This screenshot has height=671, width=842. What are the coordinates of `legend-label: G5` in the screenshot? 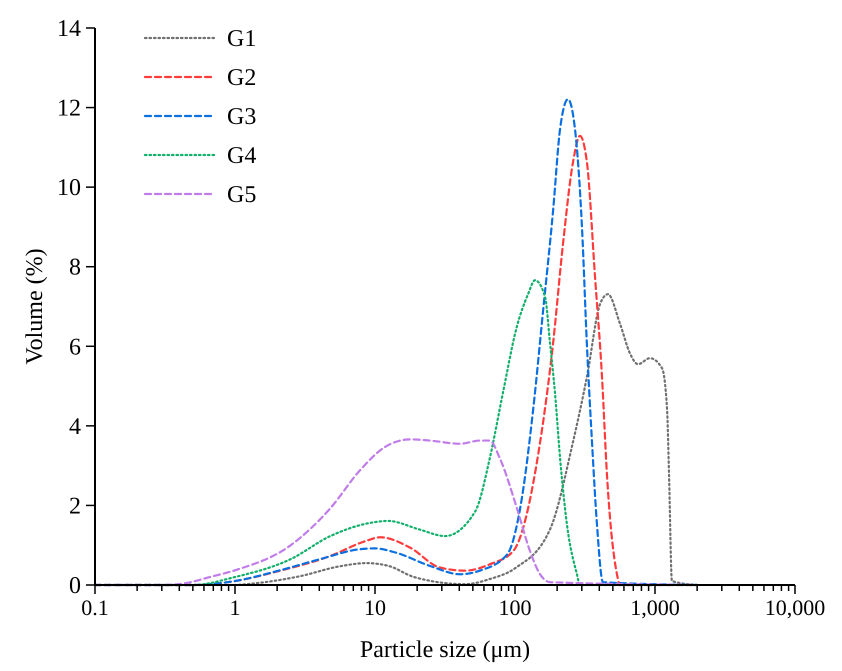 It's located at (241, 195).